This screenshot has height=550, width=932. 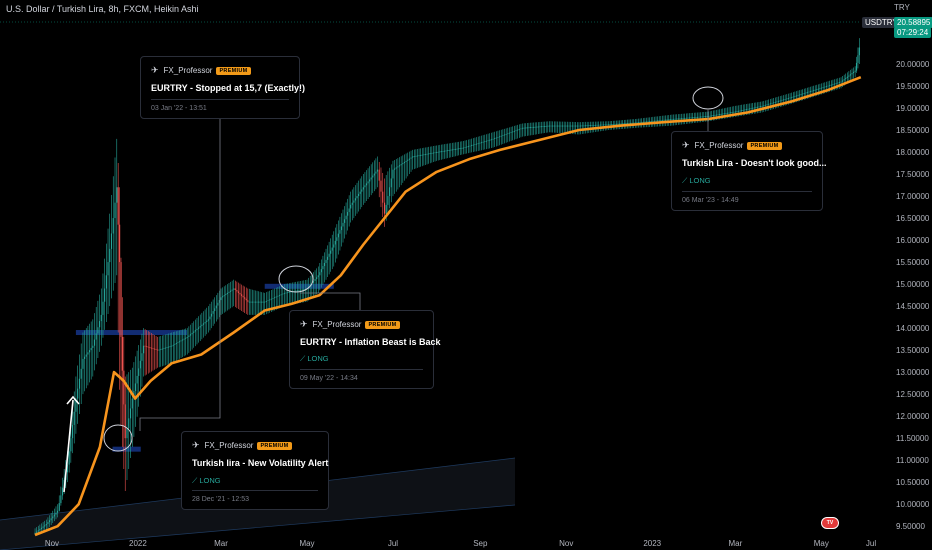 I want to click on idea-divider, so click(x=255, y=490).